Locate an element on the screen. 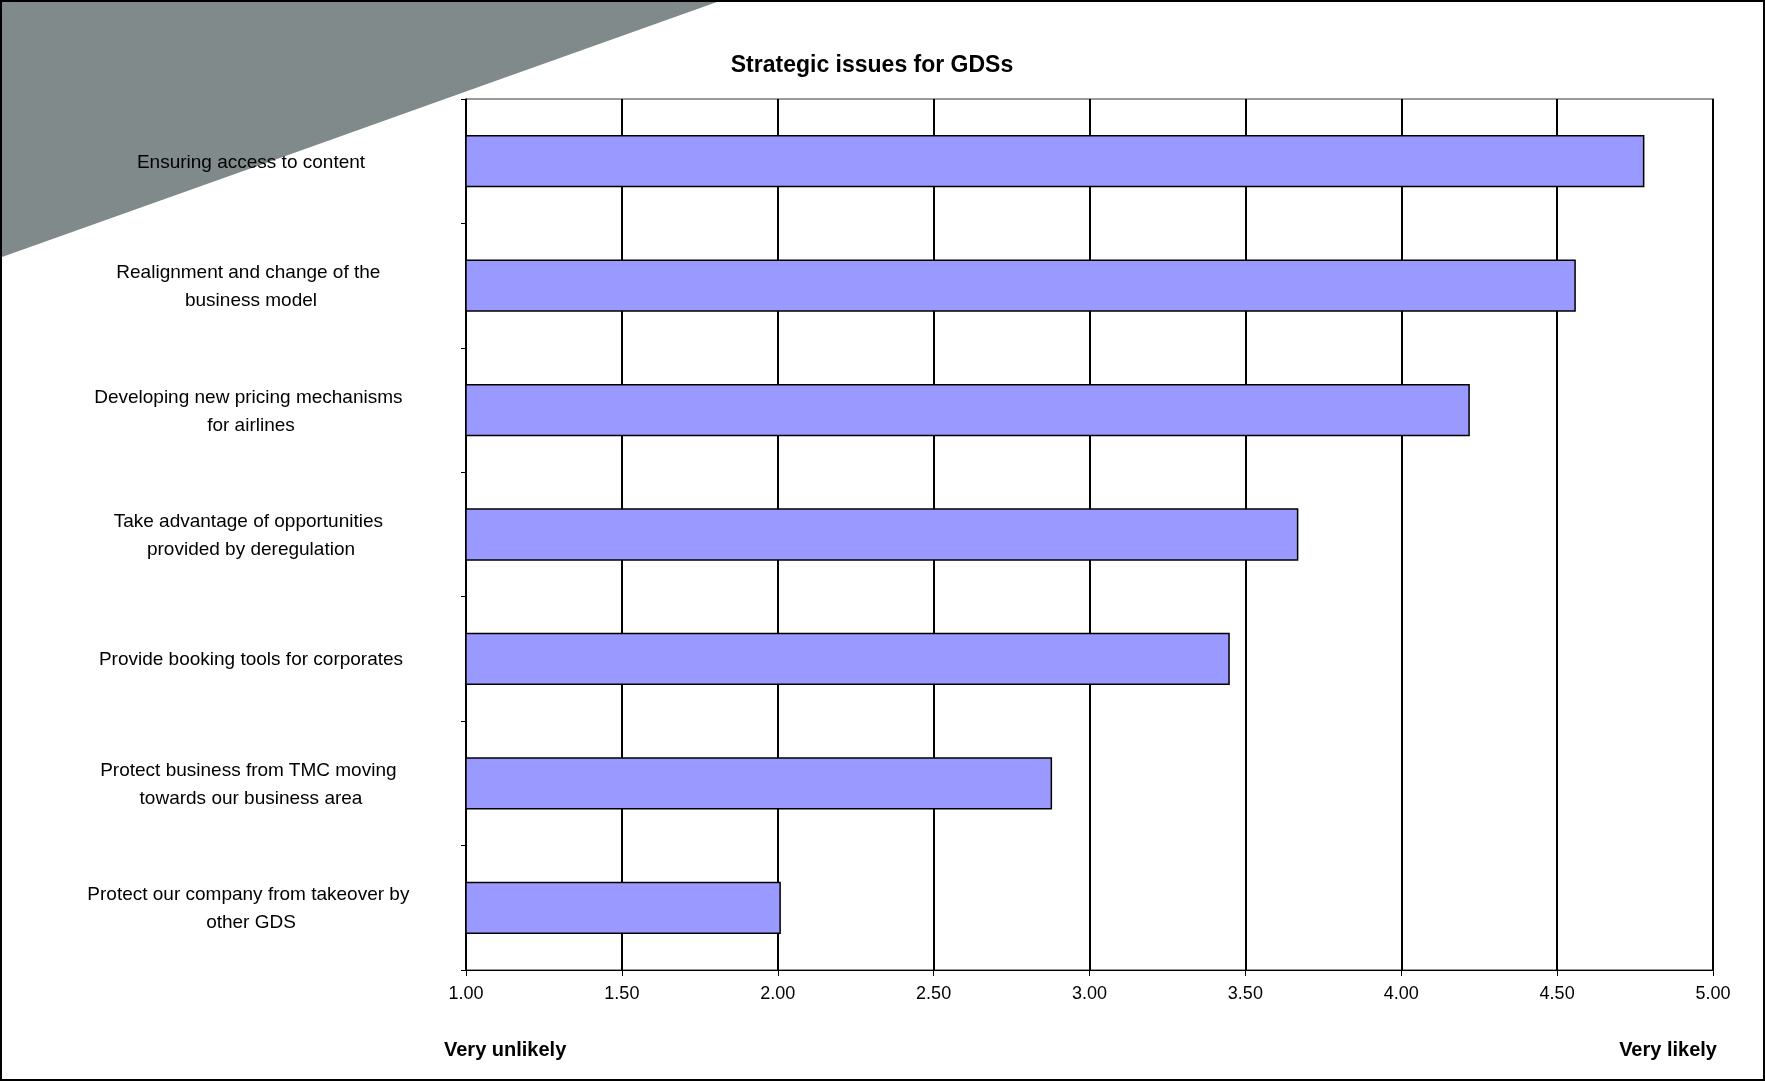 This screenshot has width=1765, height=1081. y-tick-label: Realignment and change of the business model is located at coordinates (251, 286).